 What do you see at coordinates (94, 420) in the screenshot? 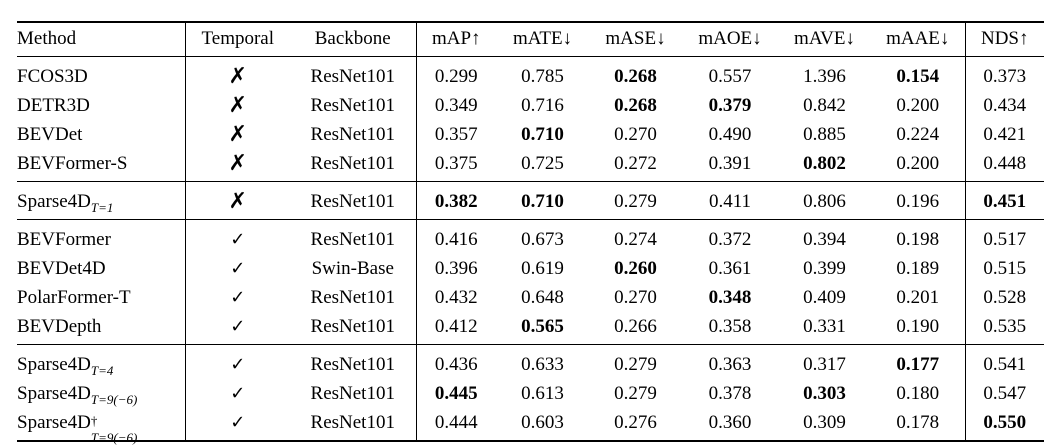
I see `method-superscript: †` at bounding box center [94, 420].